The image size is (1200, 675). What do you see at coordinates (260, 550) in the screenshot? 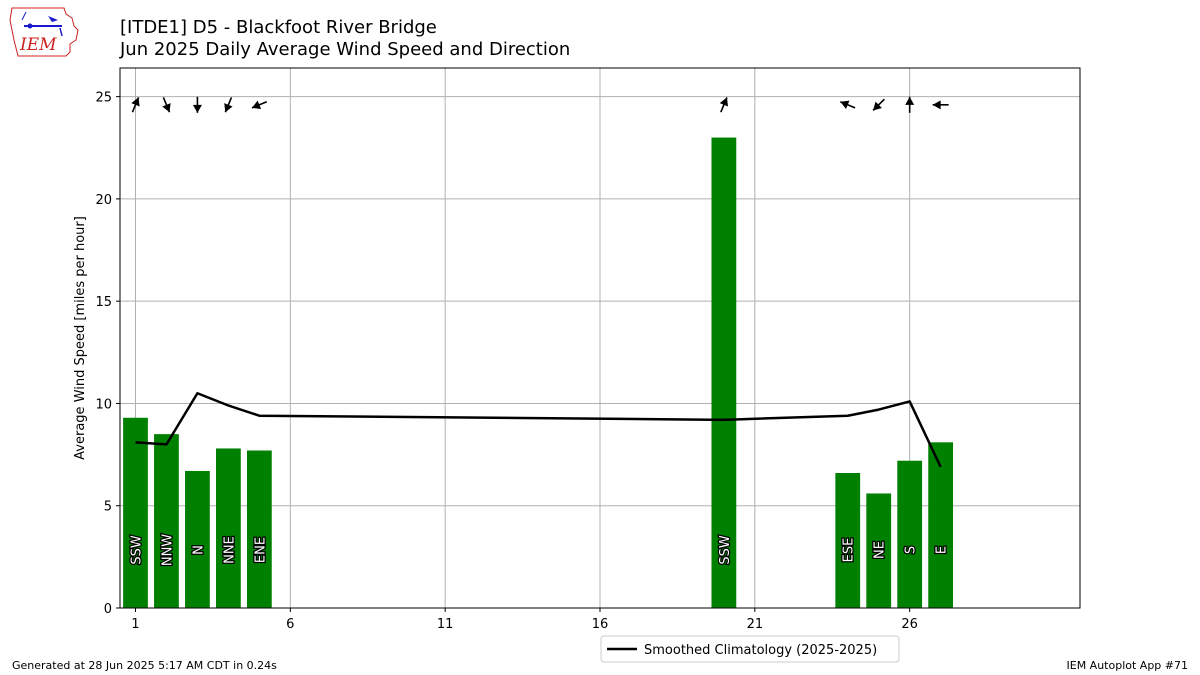
I see `direction-label: ENE` at bounding box center [260, 550].